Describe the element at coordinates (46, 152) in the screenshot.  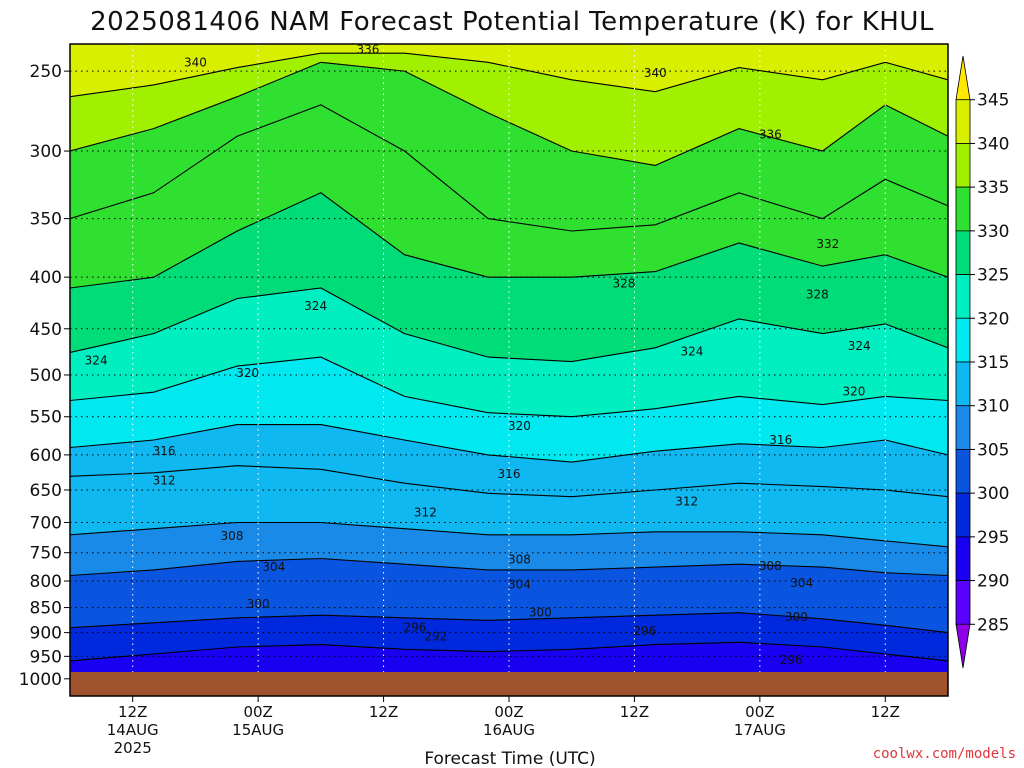
I see `y-tick-label: 300` at that location.